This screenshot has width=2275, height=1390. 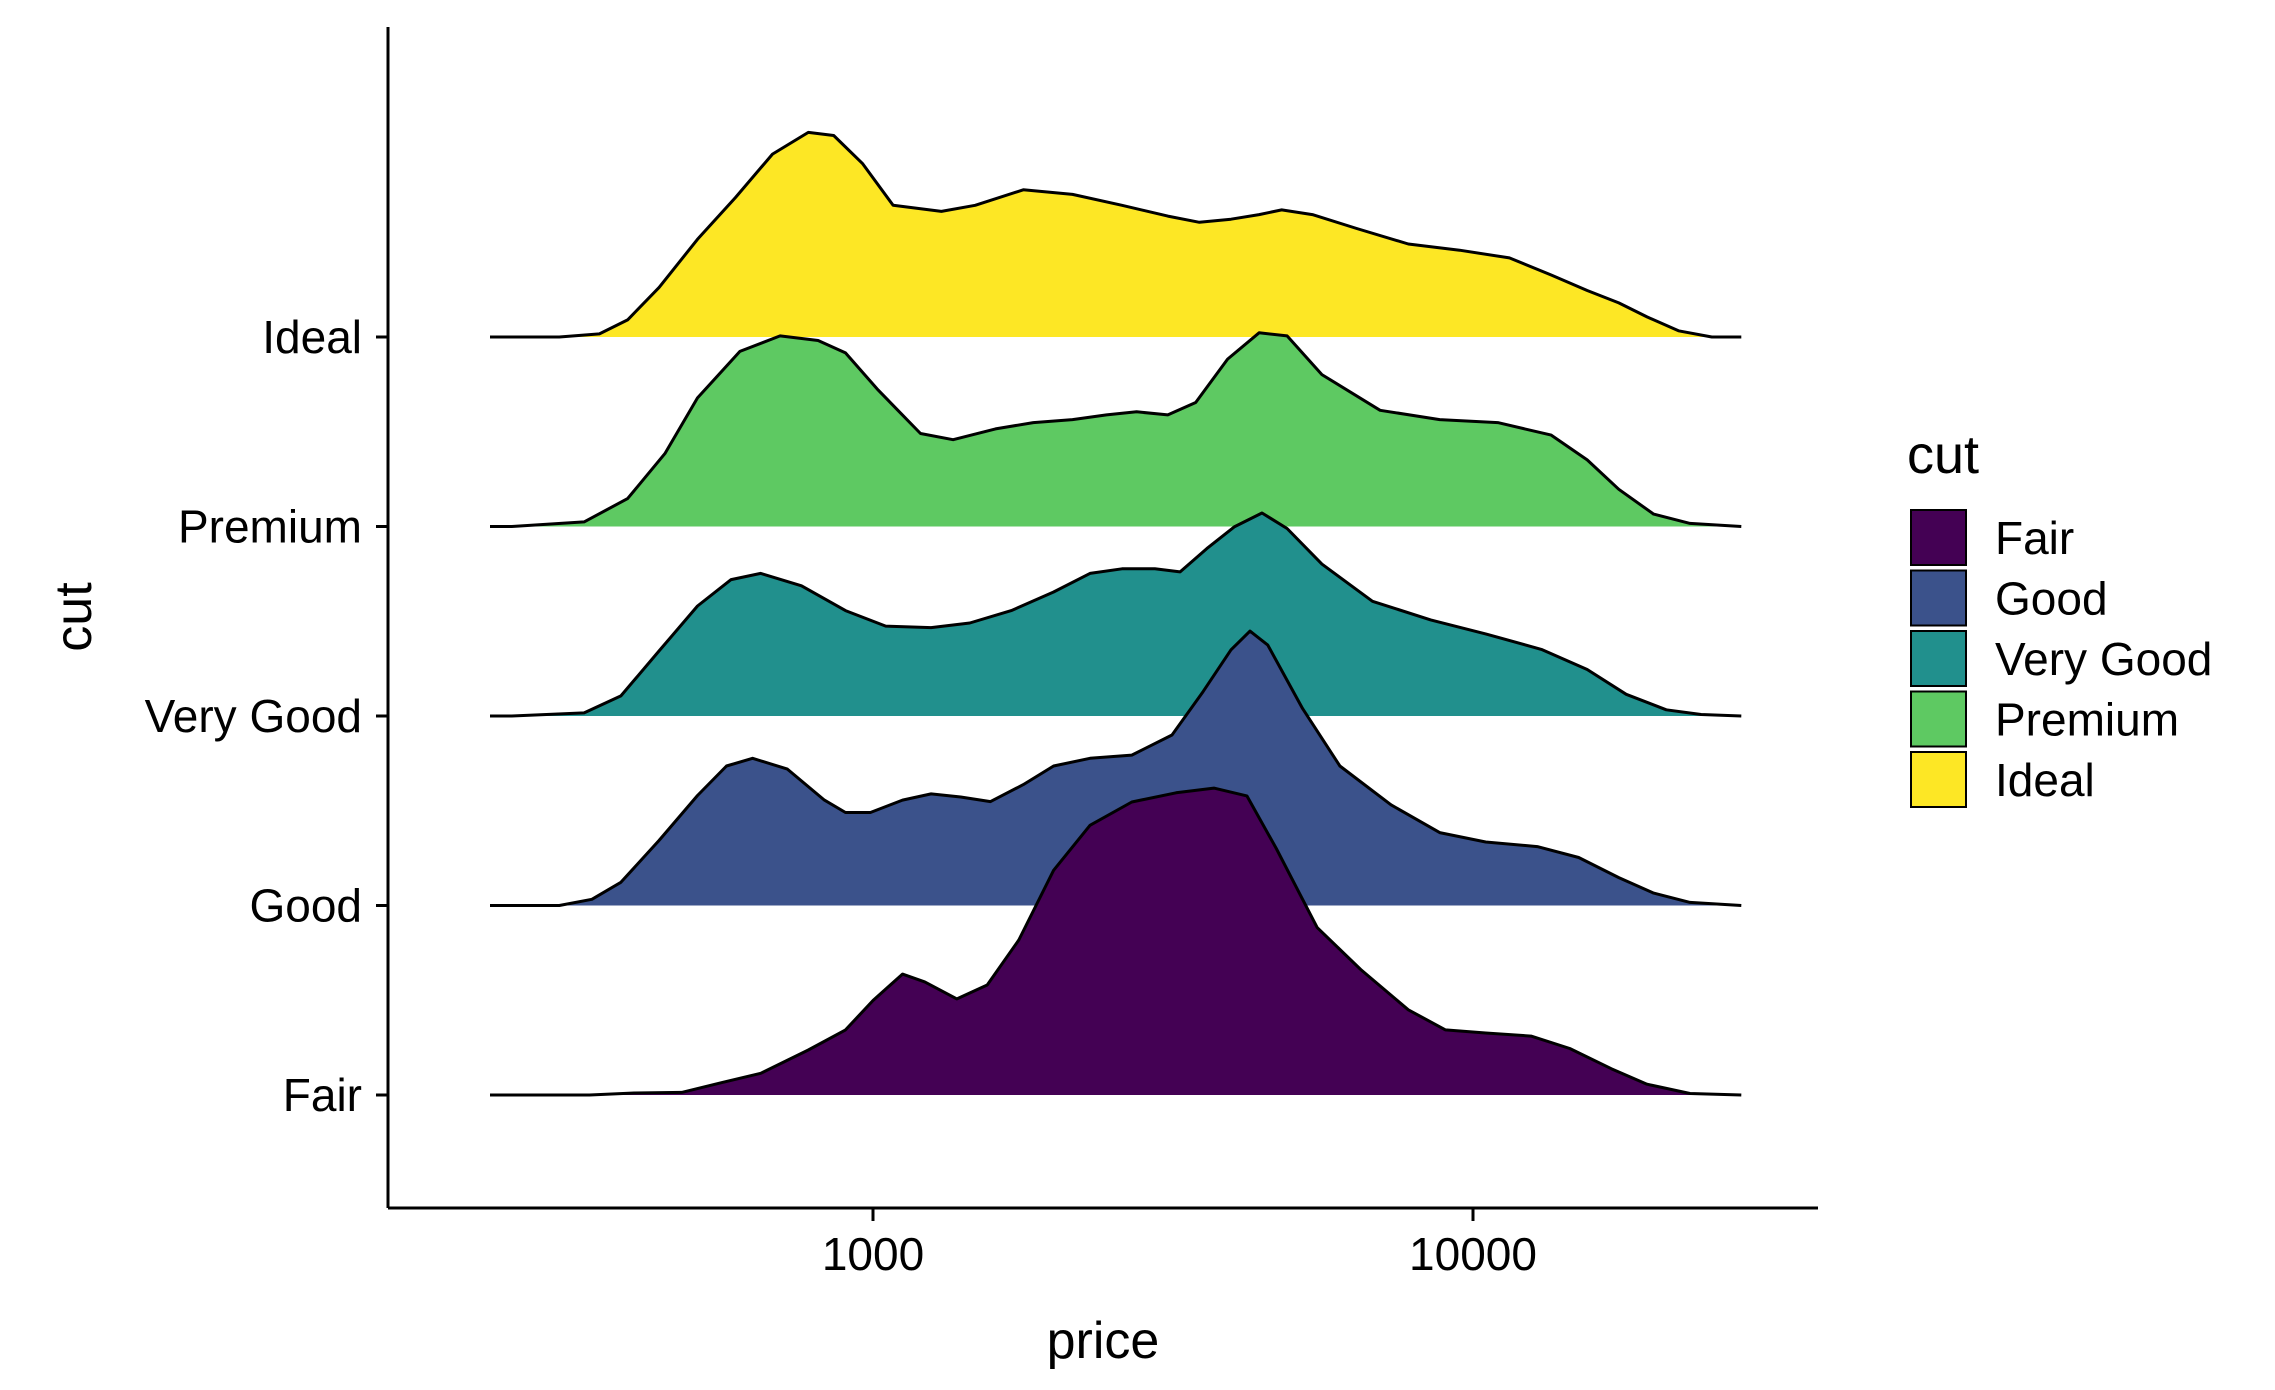 What do you see at coordinates (1103, 1341) in the screenshot?
I see `x-axis-title: price` at bounding box center [1103, 1341].